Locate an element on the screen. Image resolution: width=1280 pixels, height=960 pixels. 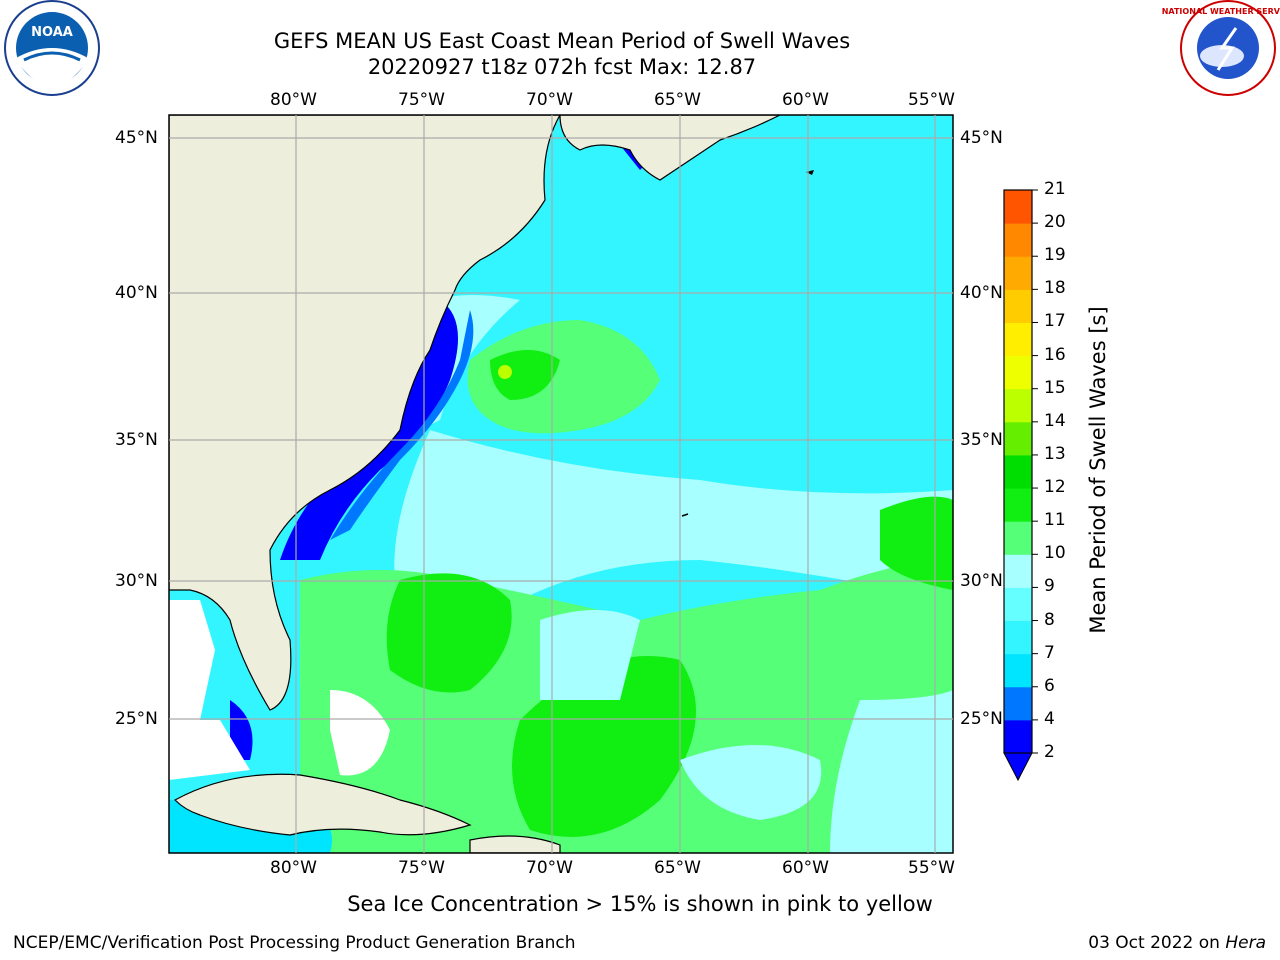
lon-label-top: 60°W is located at coordinates (805, 100).